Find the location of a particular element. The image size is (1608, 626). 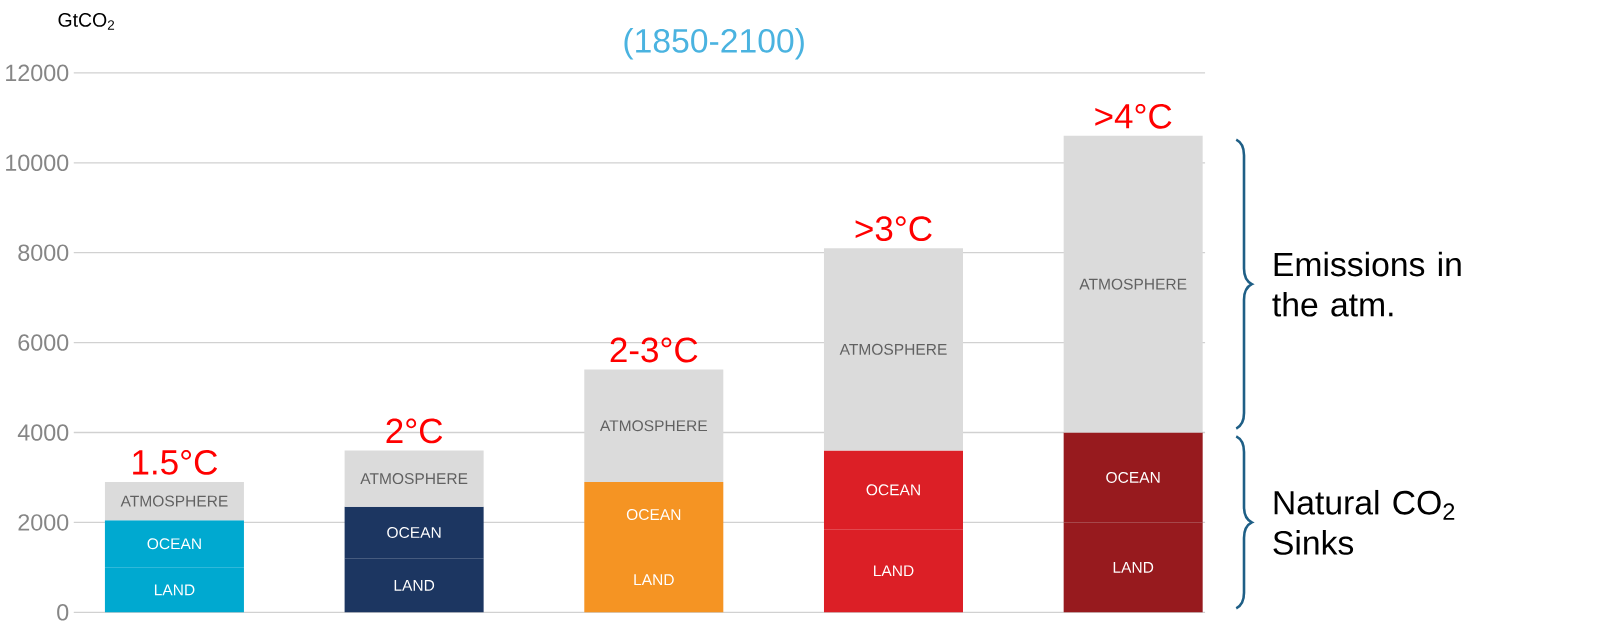

text: Natural CO$_{2}$ Sinks is located at coordinates (1364, 522).